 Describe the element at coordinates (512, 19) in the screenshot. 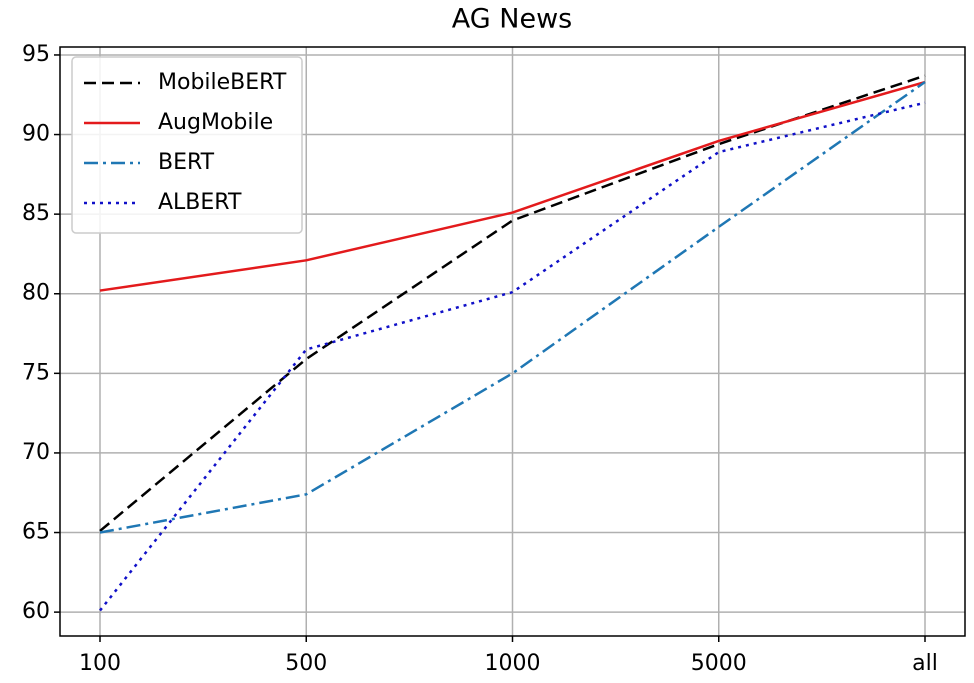

I see `chart-title: AG News` at that location.